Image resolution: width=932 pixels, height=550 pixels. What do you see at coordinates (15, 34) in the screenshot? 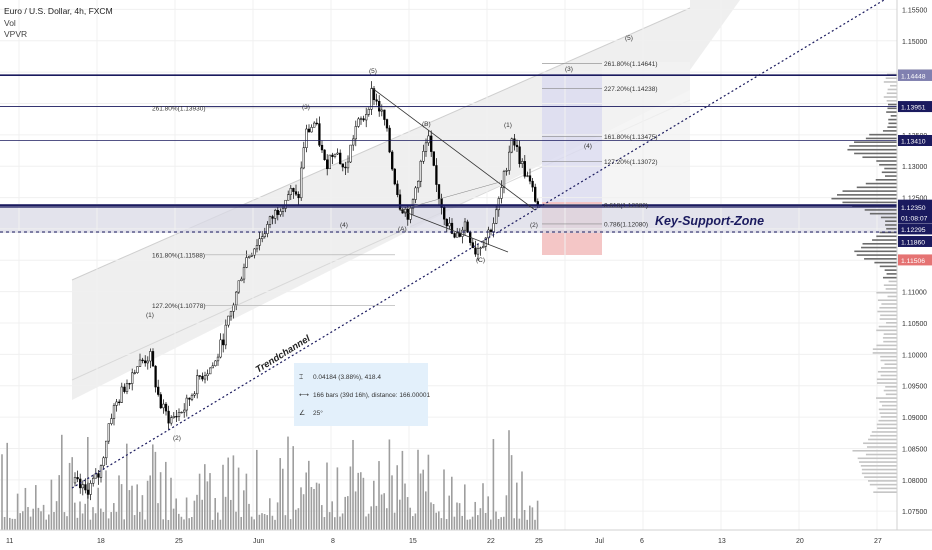
I see `indicator-vpvr: VPVR` at bounding box center [15, 34].